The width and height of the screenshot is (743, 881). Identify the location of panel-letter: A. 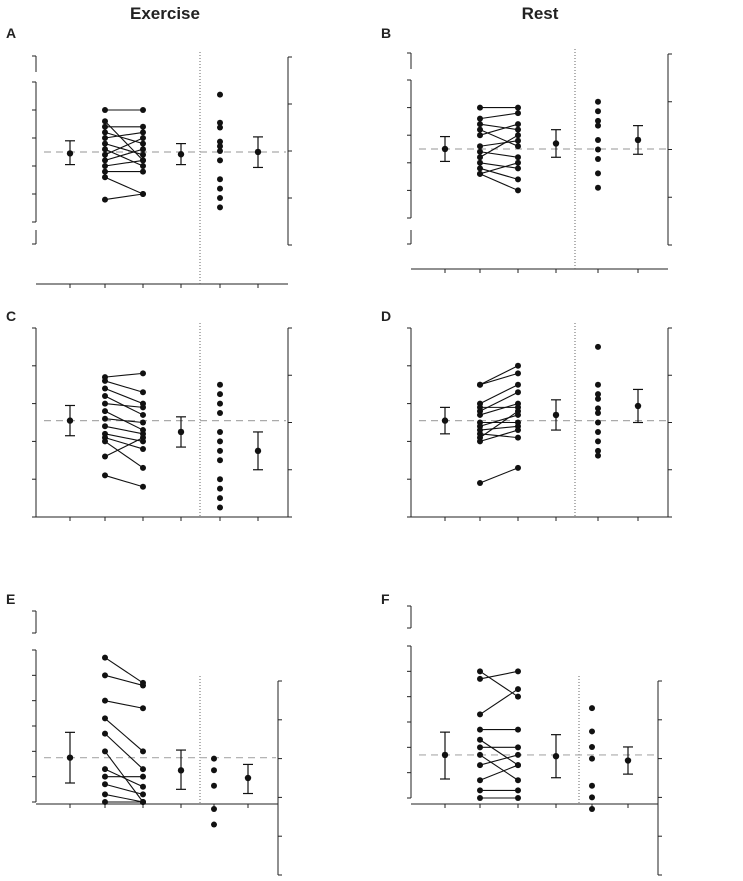
(11, 33).